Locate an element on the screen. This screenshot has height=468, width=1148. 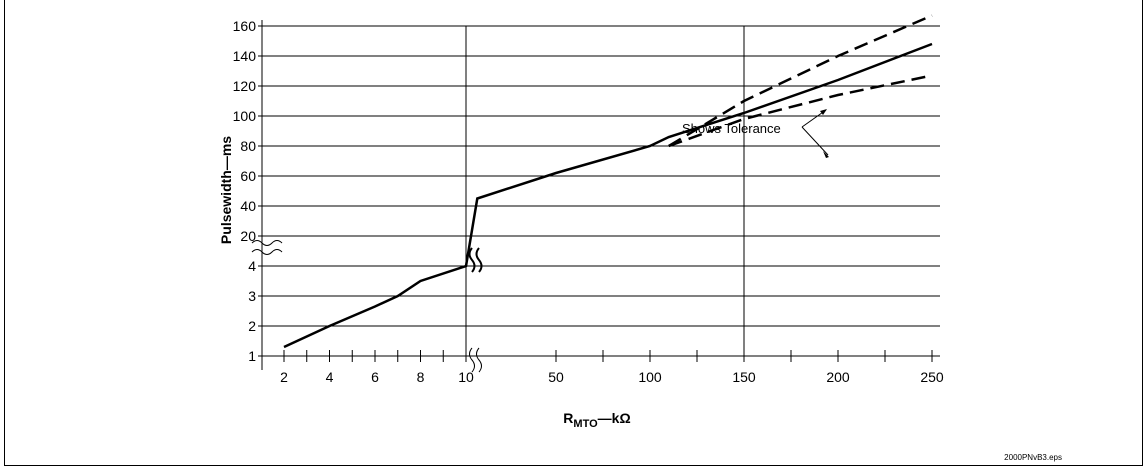
tolerance-annotation: Shows Tolerance is located at coordinates (731, 128).